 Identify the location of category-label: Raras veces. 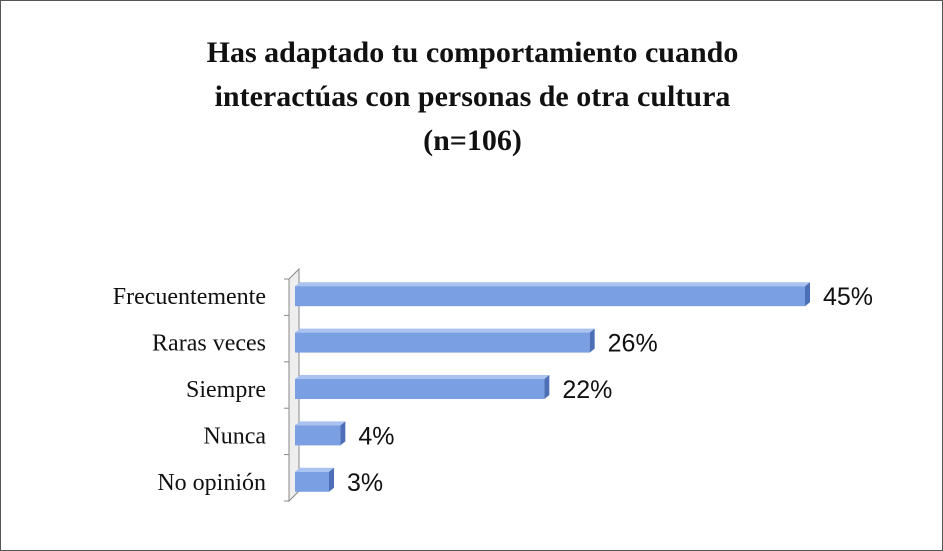
(209, 344).